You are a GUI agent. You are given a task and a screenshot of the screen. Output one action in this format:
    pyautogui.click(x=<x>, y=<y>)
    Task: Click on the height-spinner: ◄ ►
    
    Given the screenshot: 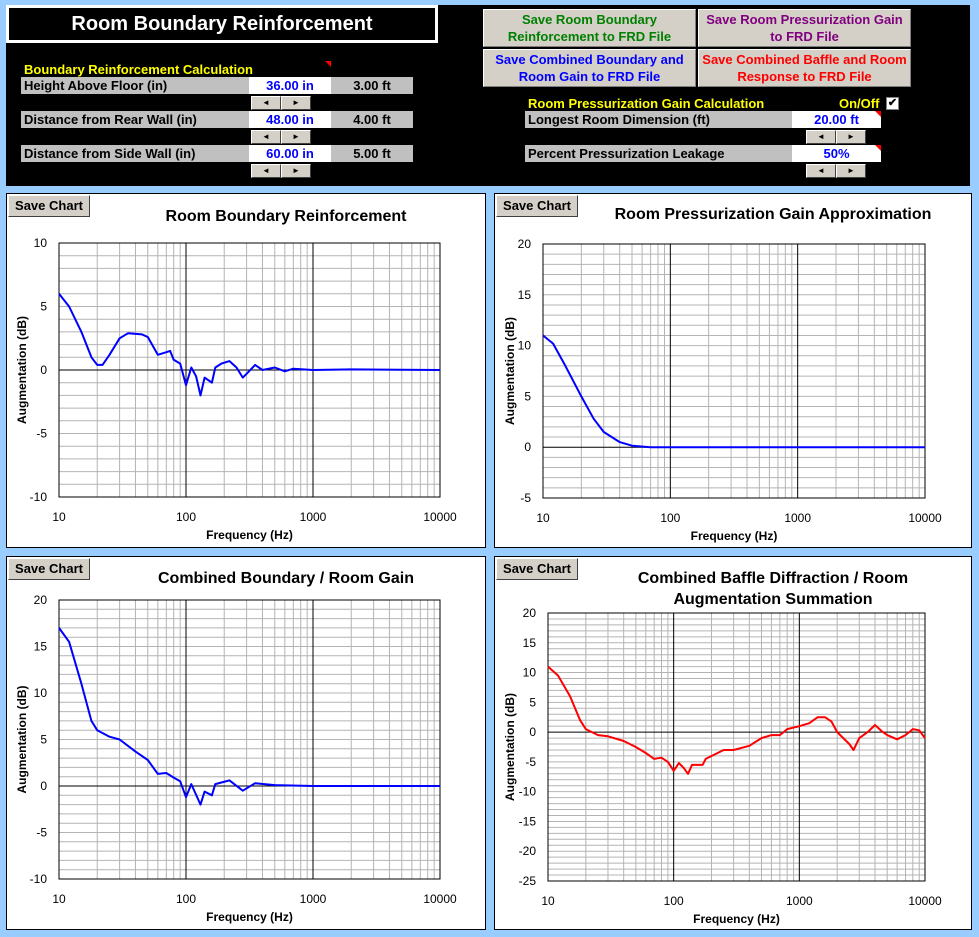 What is the action you would take?
    pyautogui.click(x=281, y=103)
    